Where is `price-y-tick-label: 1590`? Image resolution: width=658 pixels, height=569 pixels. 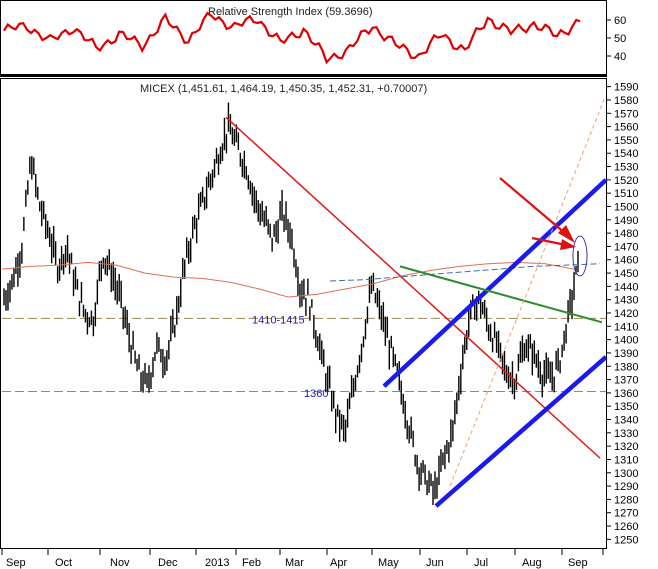
price-y-tick-label: 1590 is located at coordinates (626, 88).